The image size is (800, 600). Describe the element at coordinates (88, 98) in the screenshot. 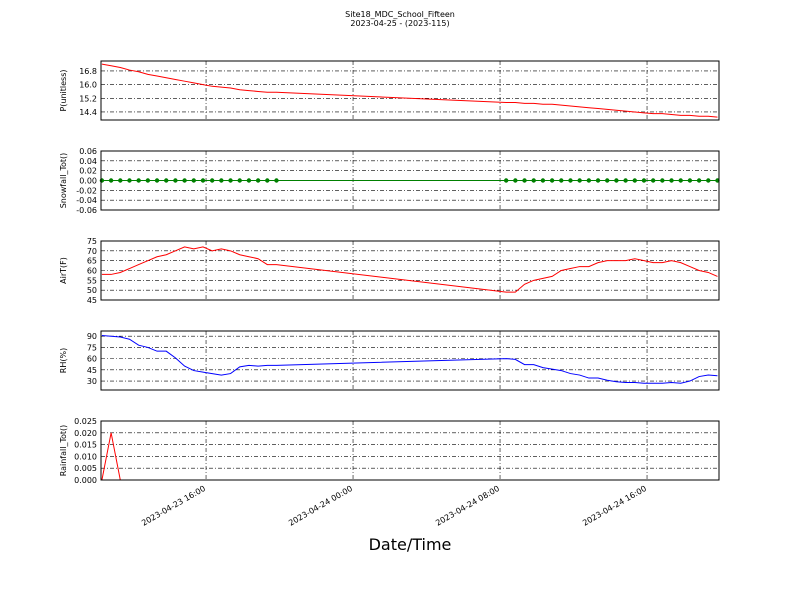

I see `y-tick-label: 15.2` at that location.